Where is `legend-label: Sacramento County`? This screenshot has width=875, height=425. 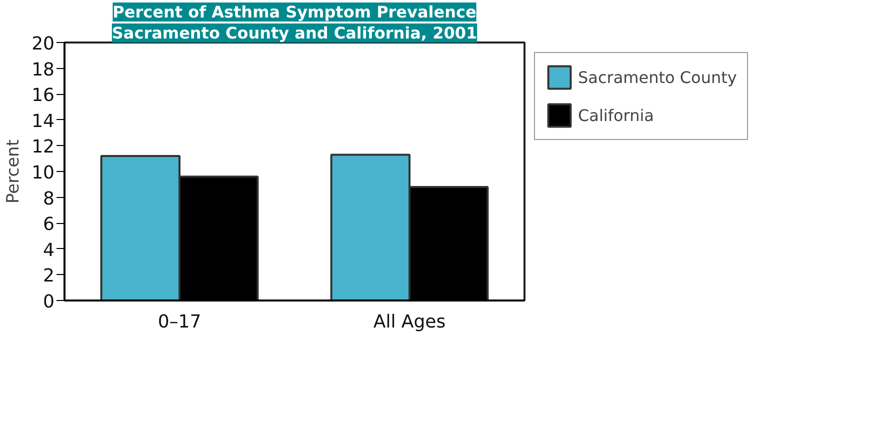
legend-label: Sacramento County is located at coordinates (657, 77).